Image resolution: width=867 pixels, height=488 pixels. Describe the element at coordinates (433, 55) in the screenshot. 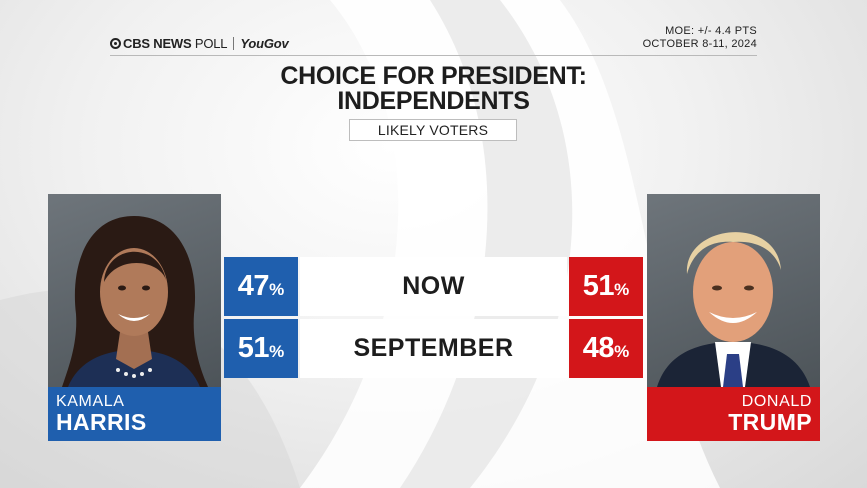

I see `header-divider` at that location.